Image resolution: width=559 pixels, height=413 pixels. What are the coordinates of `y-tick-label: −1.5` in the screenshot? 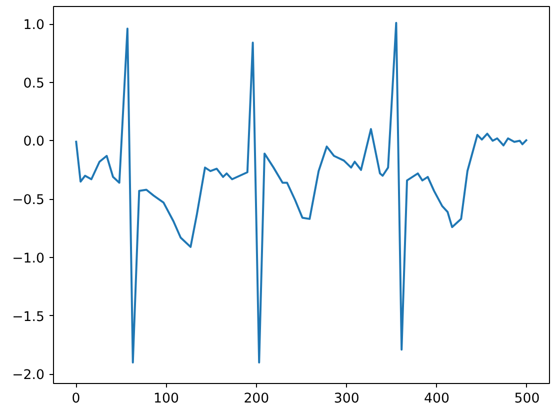 It's located at (28, 317).